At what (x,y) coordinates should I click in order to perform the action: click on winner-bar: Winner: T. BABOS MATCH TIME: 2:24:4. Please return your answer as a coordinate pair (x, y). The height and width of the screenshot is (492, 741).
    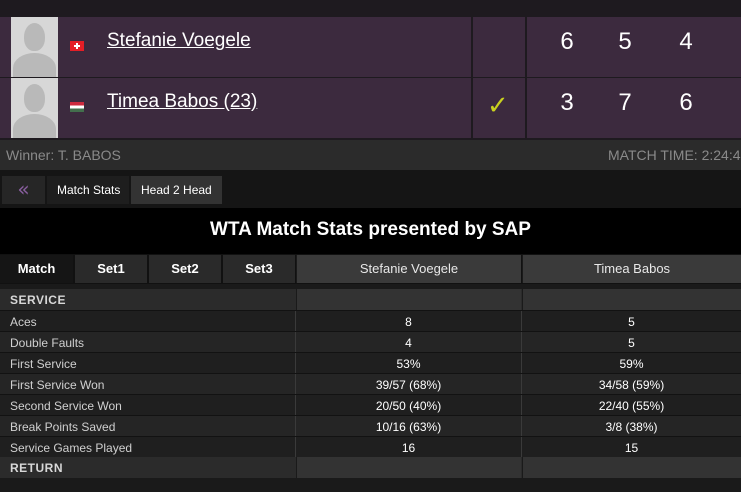
    Looking at the image, I should click on (370, 155).